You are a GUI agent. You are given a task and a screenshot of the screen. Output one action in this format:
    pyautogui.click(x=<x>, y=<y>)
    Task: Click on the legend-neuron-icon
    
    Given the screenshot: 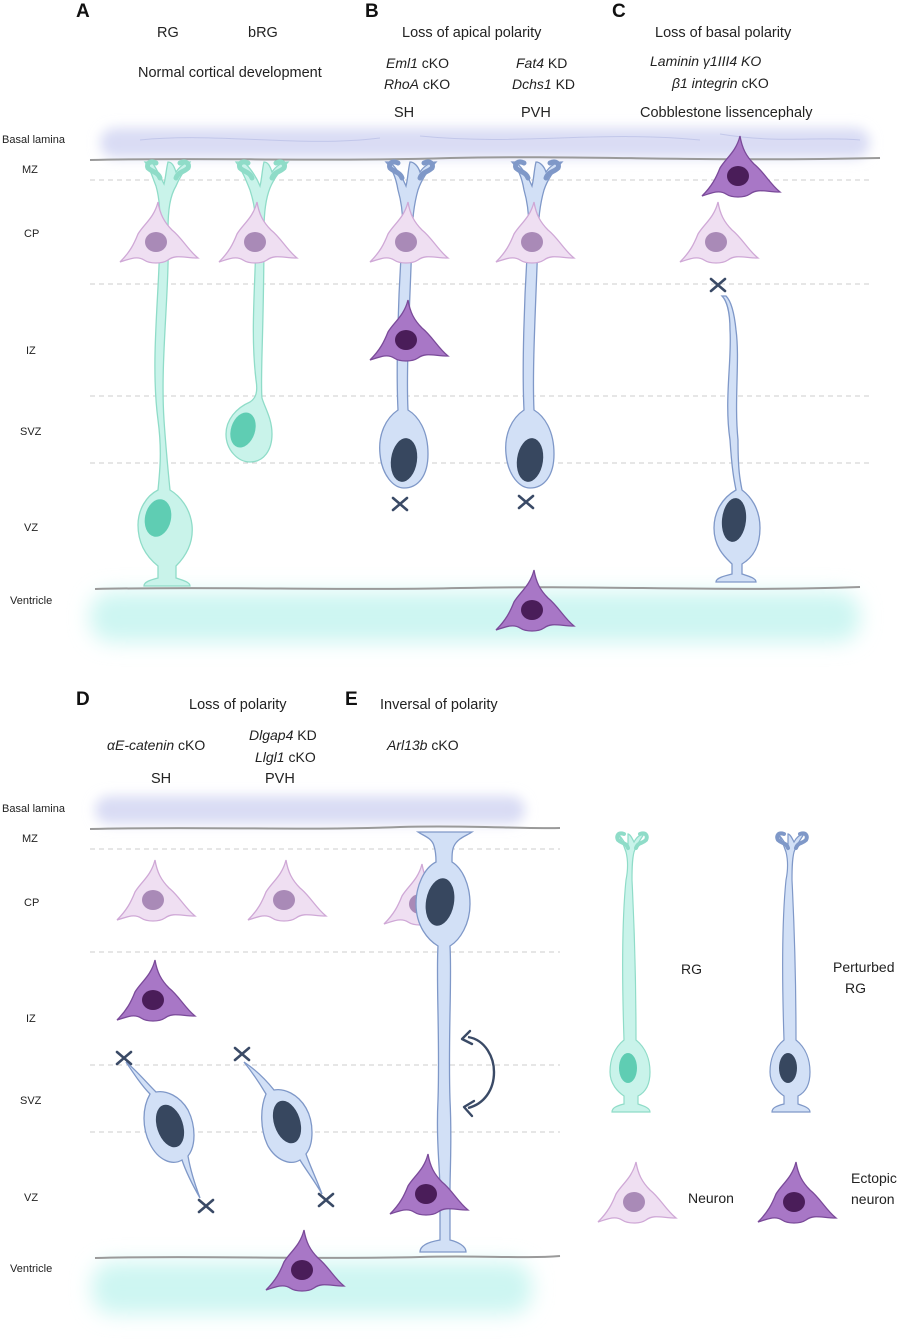 What is the action you would take?
    pyautogui.click(x=637, y=1192)
    